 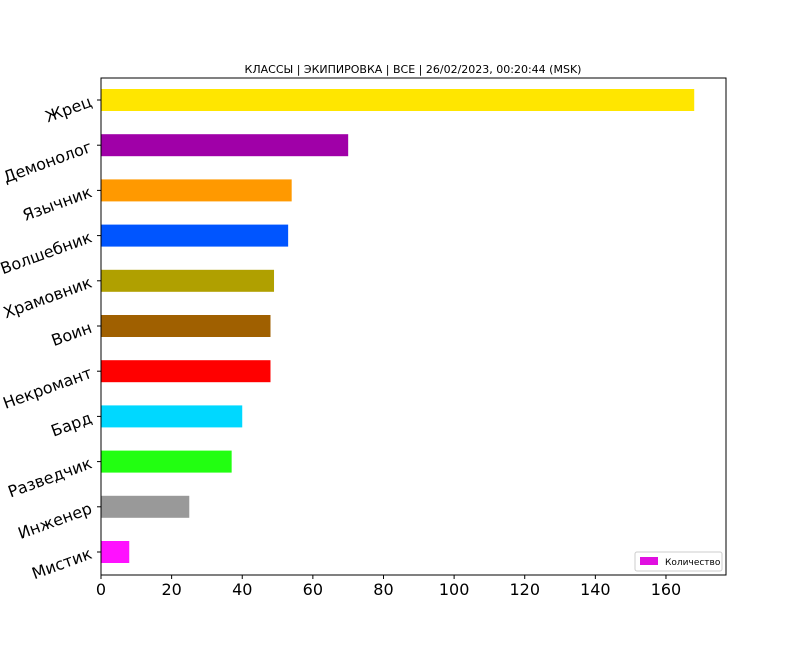 What do you see at coordinates (313, 589) in the screenshot?
I see `x-tick-label: 60` at bounding box center [313, 589].